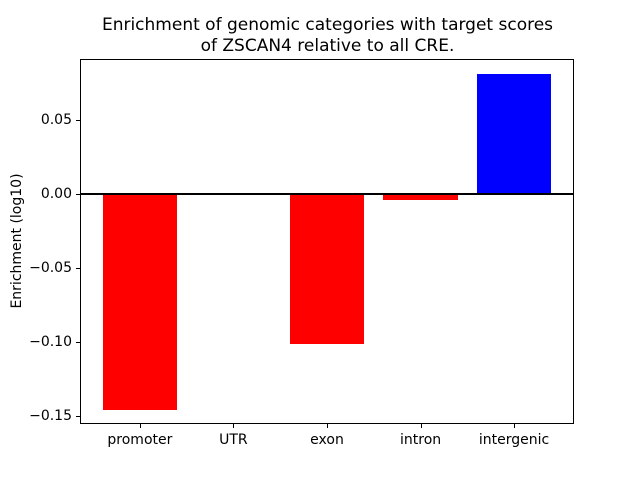  I want to click on bar-intron, so click(420, 197).